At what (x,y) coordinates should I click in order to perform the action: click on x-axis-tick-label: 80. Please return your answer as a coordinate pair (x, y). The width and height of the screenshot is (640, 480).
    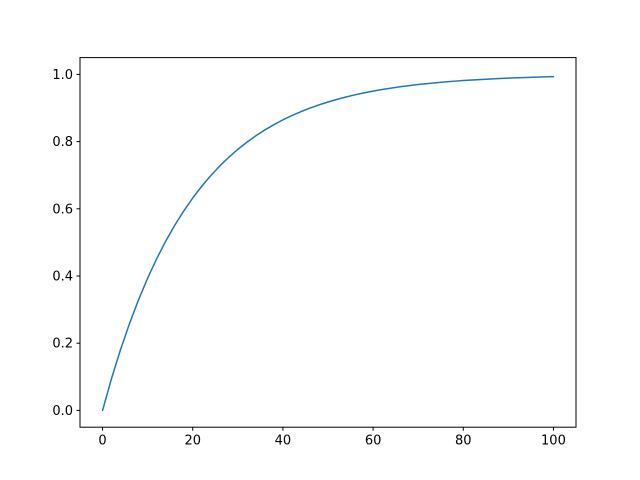
    Looking at the image, I should click on (463, 441).